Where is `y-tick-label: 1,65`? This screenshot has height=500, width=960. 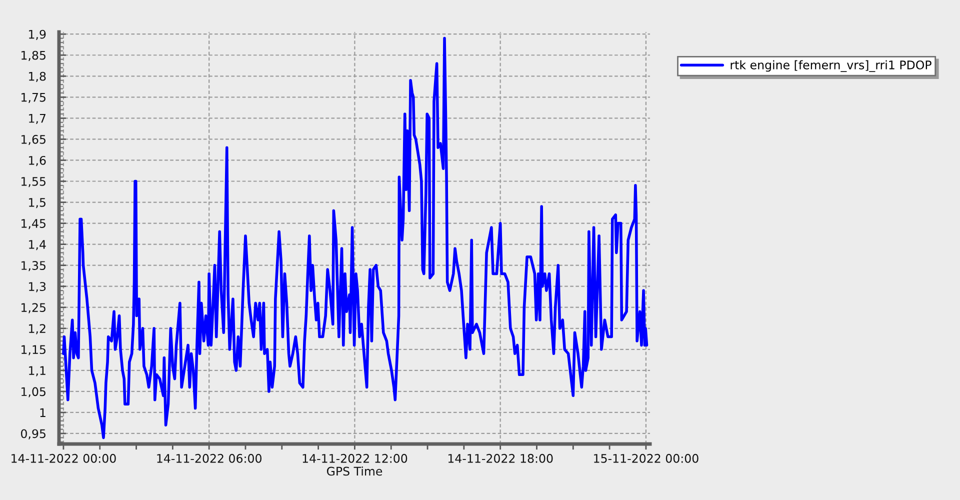 y-tick-label: 1,65 is located at coordinates (34, 140).